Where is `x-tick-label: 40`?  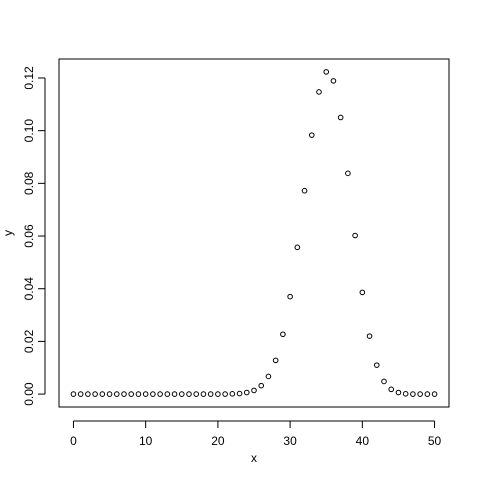 x-tick-label: 40 is located at coordinates (363, 441).